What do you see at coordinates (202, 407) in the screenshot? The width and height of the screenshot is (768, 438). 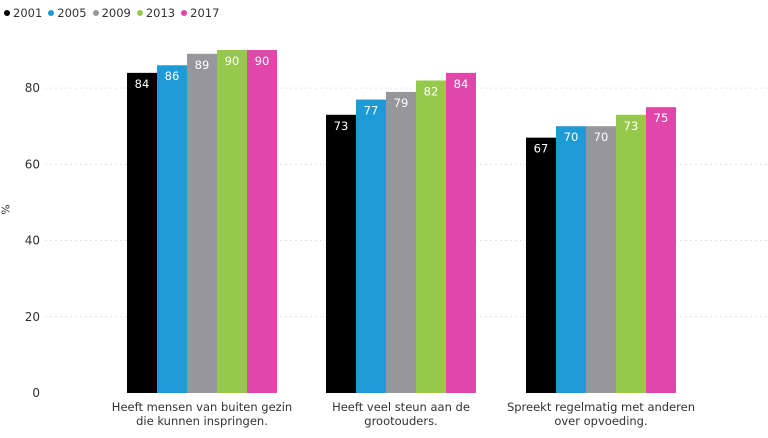 I see `x-category-label: Heeft mensen van buiten gezin` at bounding box center [202, 407].